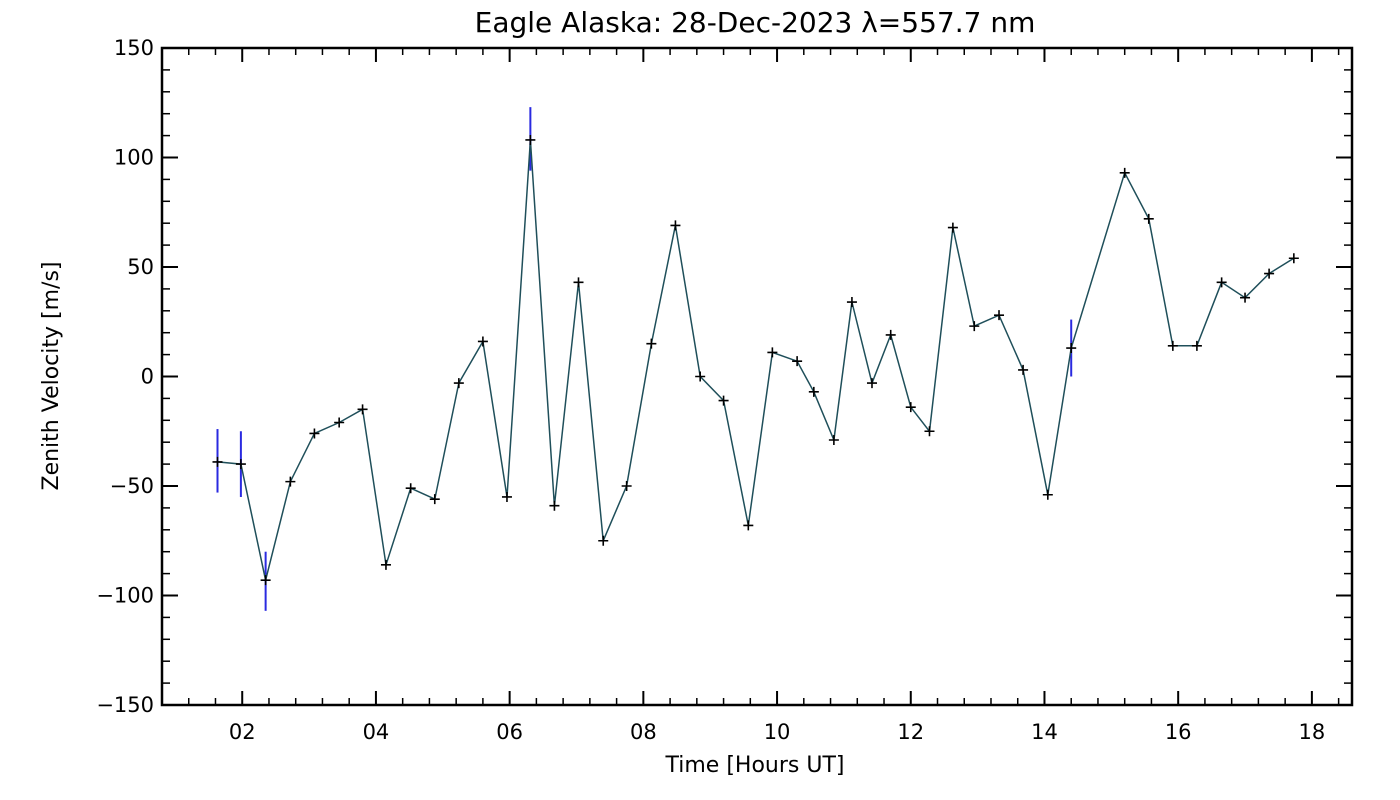 This screenshot has height=800, width=1400. I want to click on x-tick-label: 14, so click(1044, 732).